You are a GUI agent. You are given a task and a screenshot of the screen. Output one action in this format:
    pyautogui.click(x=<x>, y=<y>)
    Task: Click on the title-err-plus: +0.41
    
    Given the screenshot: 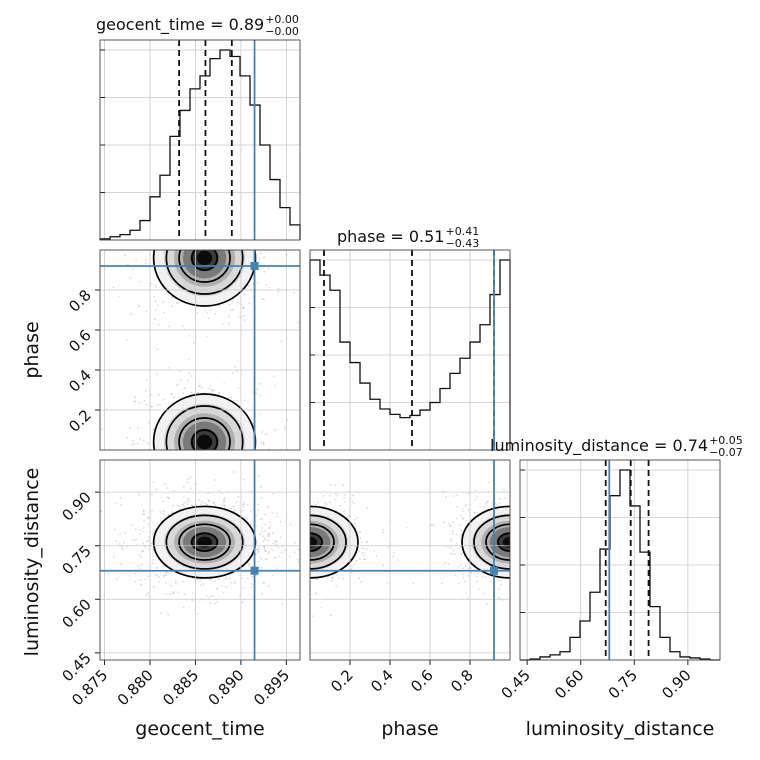 What is the action you would take?
    pyautogui.click(x=462, y=231)
    